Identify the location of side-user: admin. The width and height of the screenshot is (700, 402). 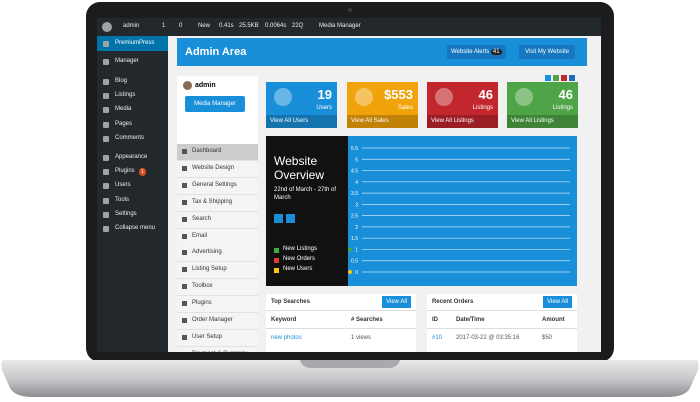
(205, 85).